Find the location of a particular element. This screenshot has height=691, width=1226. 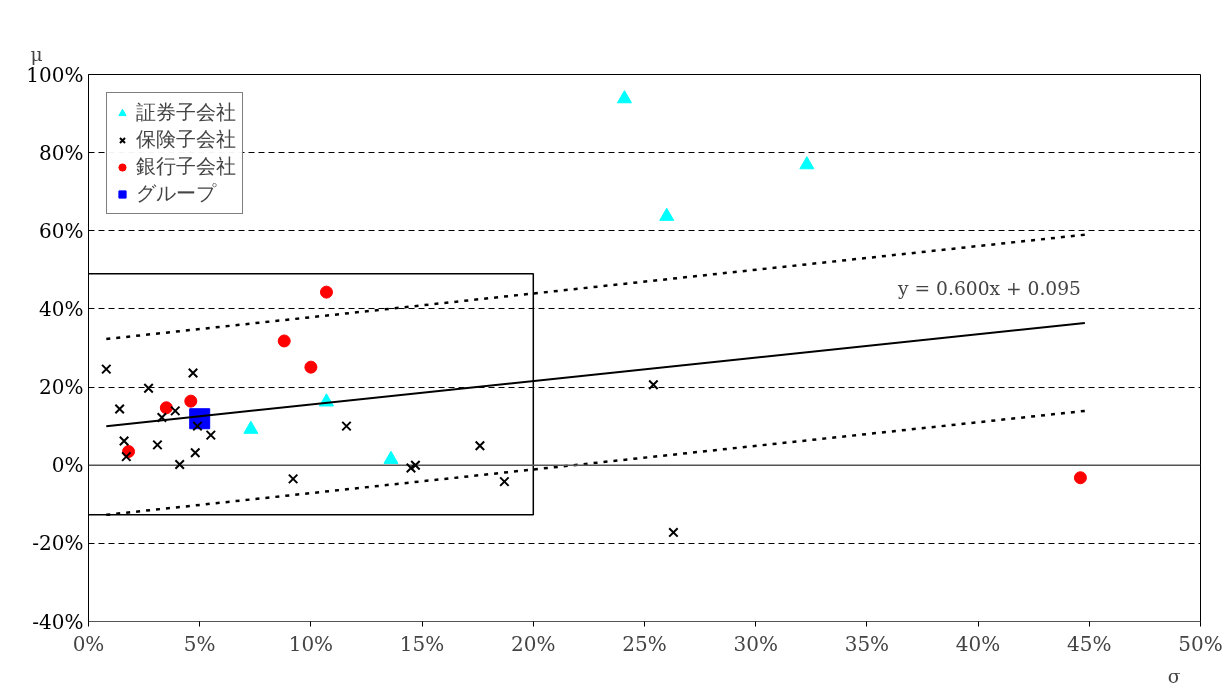

x-tick-label: 10% is located at coordinates (311, 643).